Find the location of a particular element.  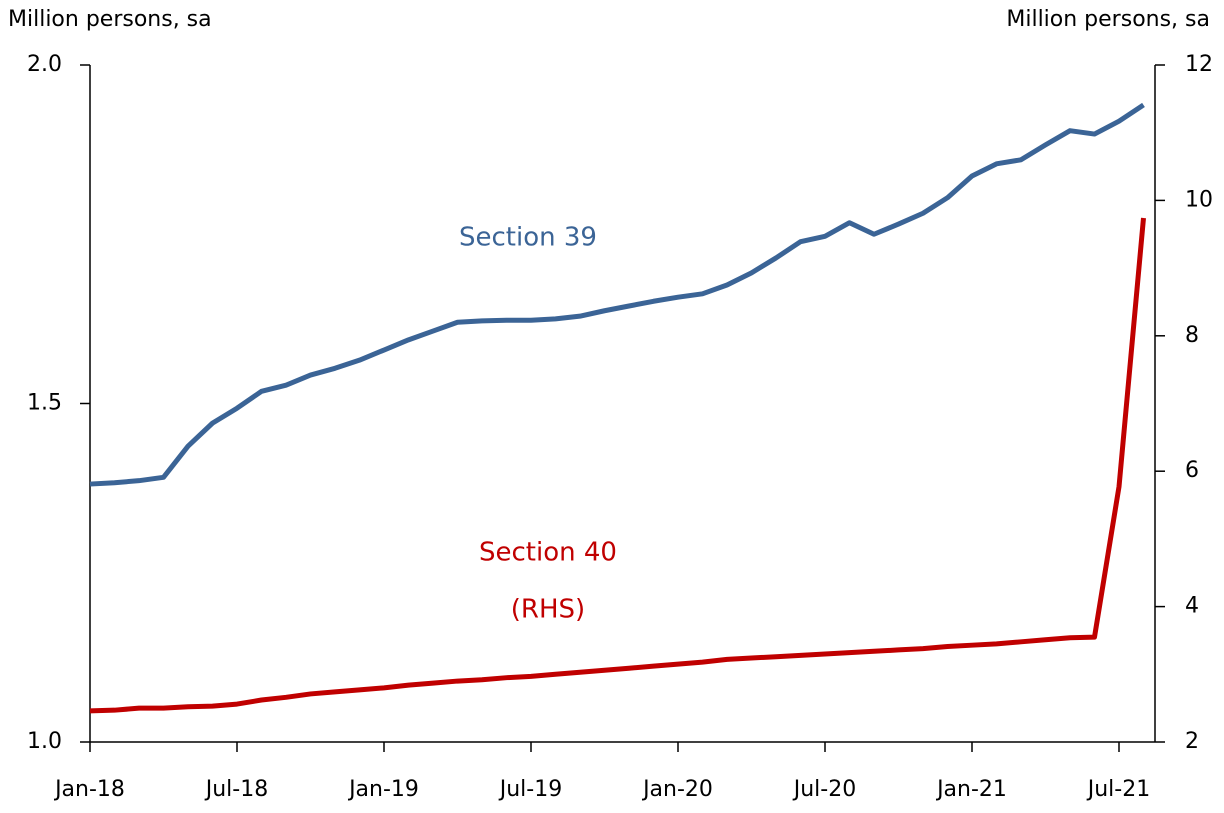

annotation: Section 39 is located at coordinates (528, 238).